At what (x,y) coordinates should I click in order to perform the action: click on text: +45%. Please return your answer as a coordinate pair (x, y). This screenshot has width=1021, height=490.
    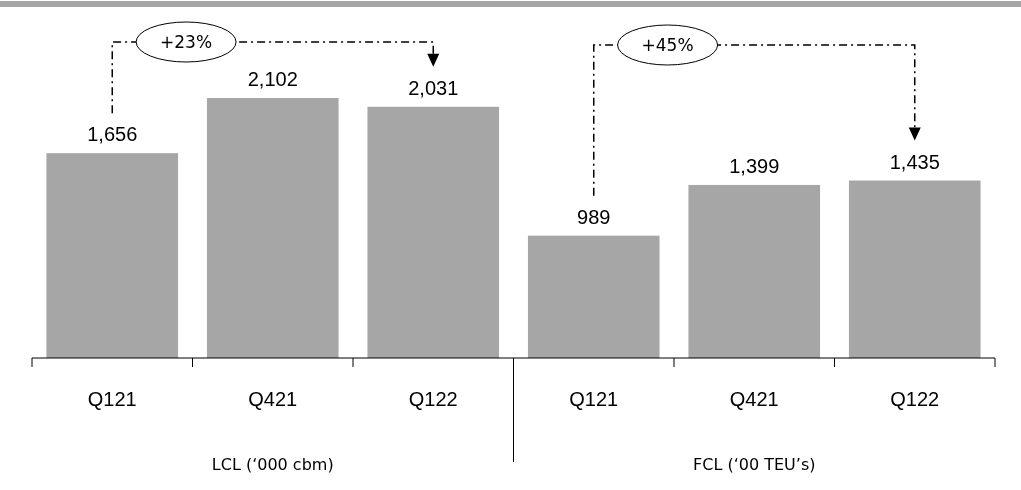
    Looking at the image, I should click on (667, 45).